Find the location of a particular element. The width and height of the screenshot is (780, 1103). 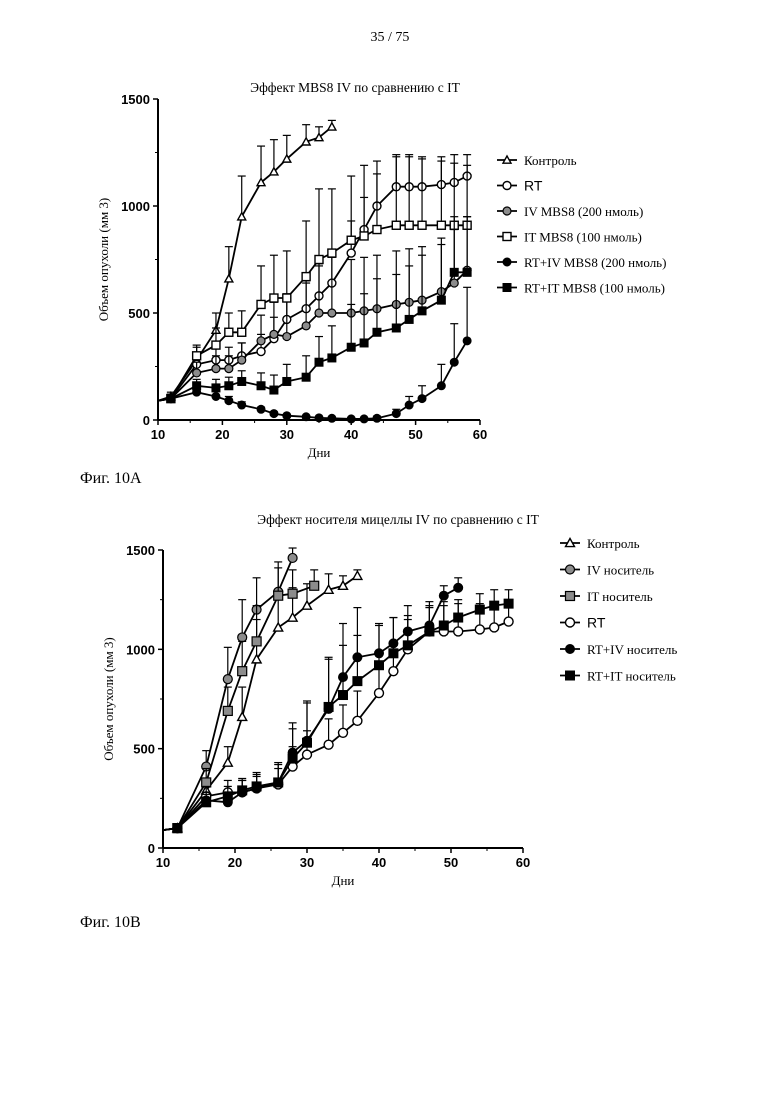

x-tick-label: 40 is located at coordinates (351, 434).